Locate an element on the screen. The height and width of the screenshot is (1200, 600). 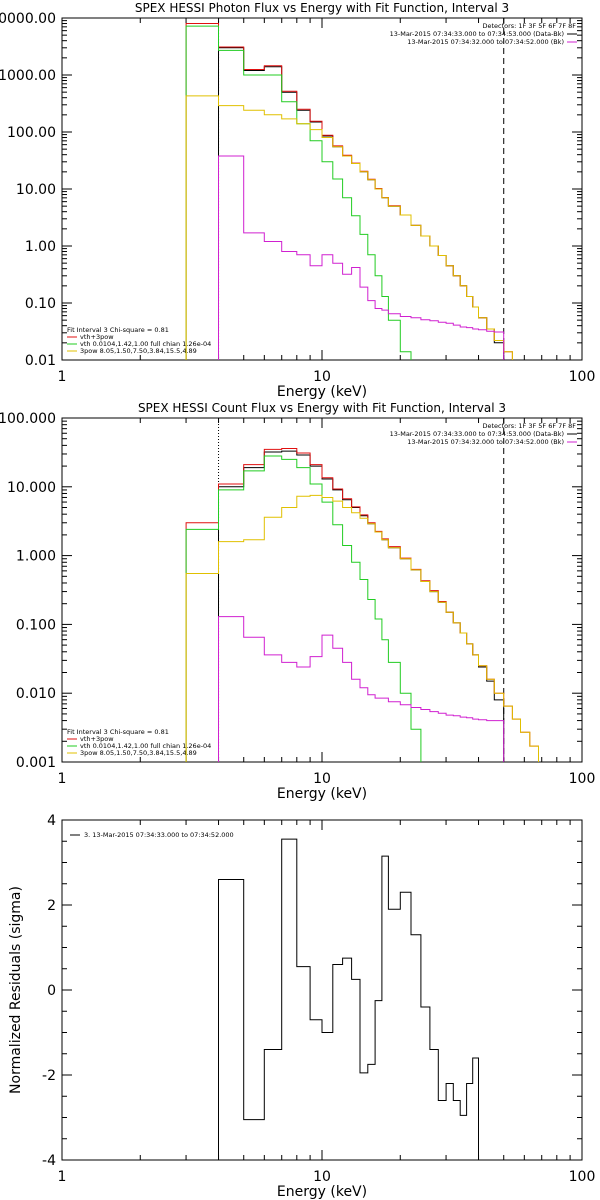
y-tick-label: 4 is located at coordinates (51, 821).